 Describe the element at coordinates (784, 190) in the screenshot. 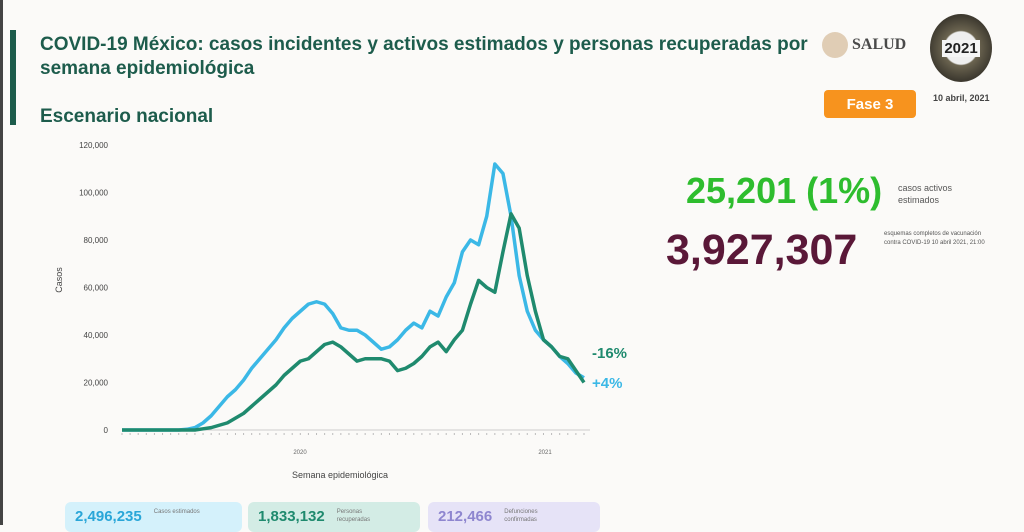

I see `active-cases-value: 25,201 (1%)` at that location.